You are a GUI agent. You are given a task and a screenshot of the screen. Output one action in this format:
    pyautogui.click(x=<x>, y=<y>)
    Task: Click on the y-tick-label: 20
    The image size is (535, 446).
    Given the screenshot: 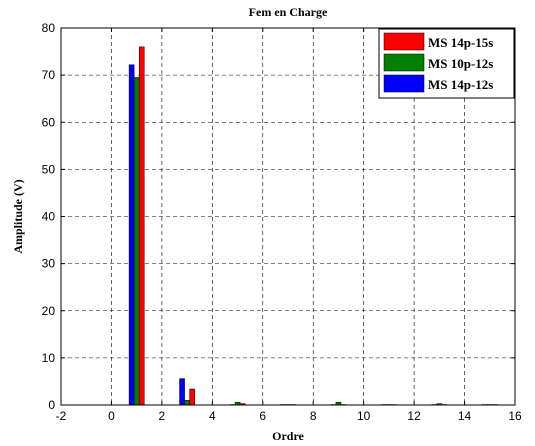 What is the action you would take?
    pyautogui.click(x=49, y=311)
    